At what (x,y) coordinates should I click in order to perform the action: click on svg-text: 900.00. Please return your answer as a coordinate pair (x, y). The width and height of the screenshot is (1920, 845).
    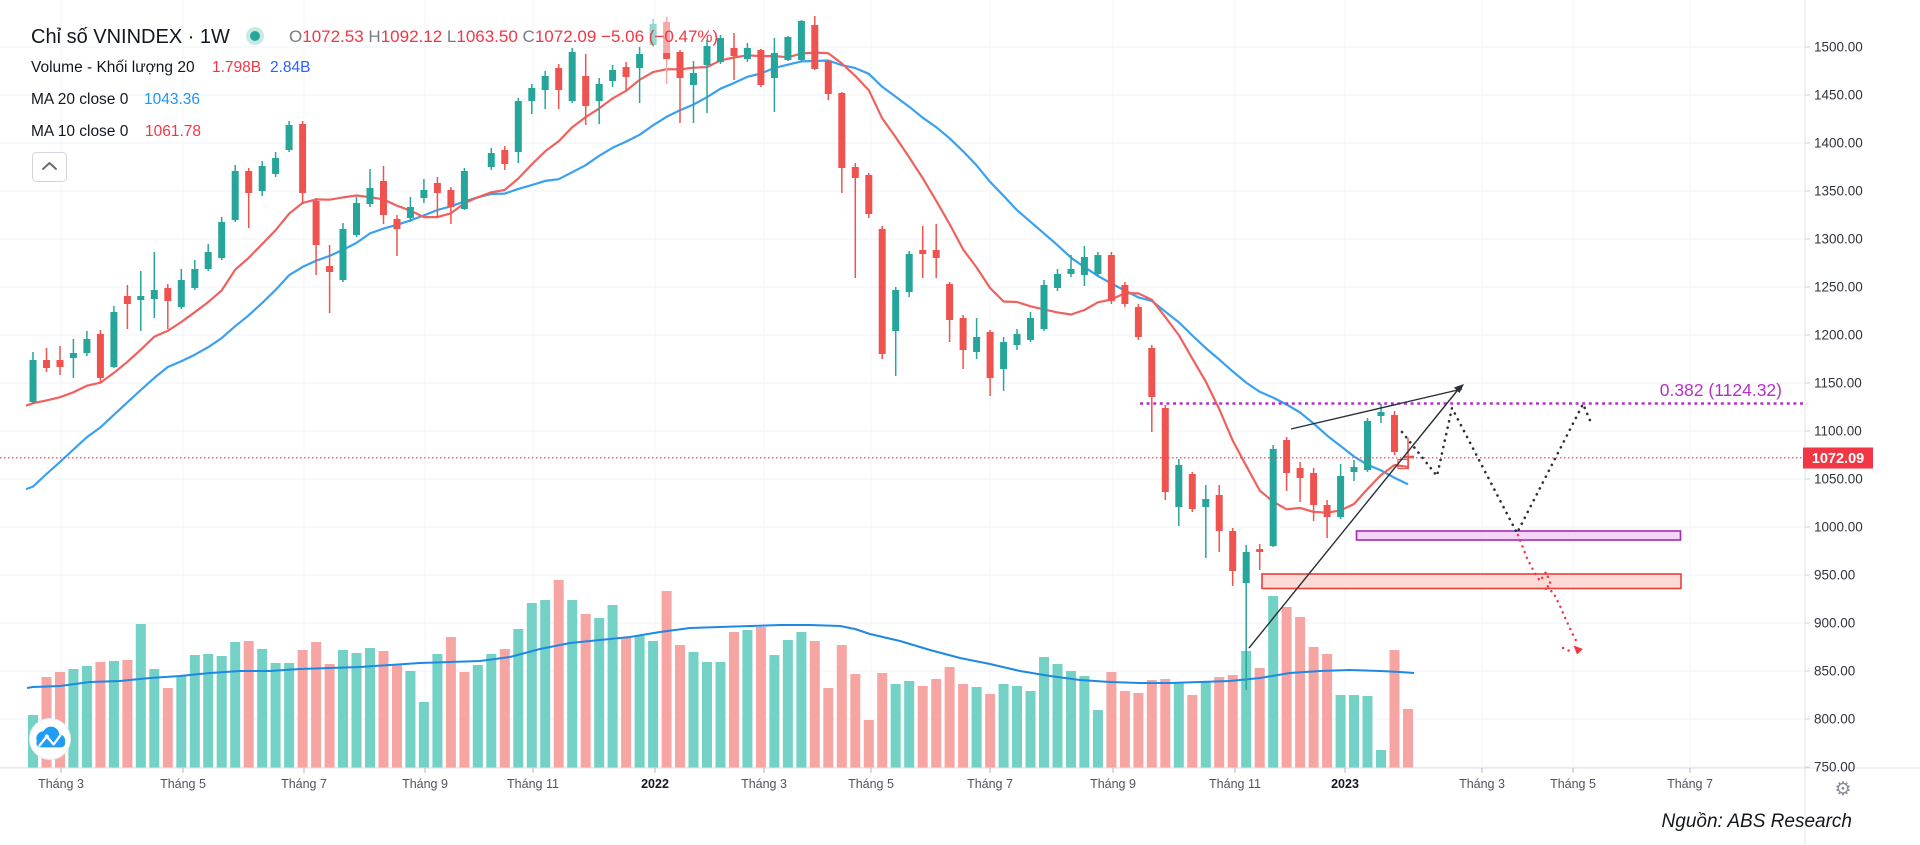
    Looking at the image, I should click on (1834, 623).